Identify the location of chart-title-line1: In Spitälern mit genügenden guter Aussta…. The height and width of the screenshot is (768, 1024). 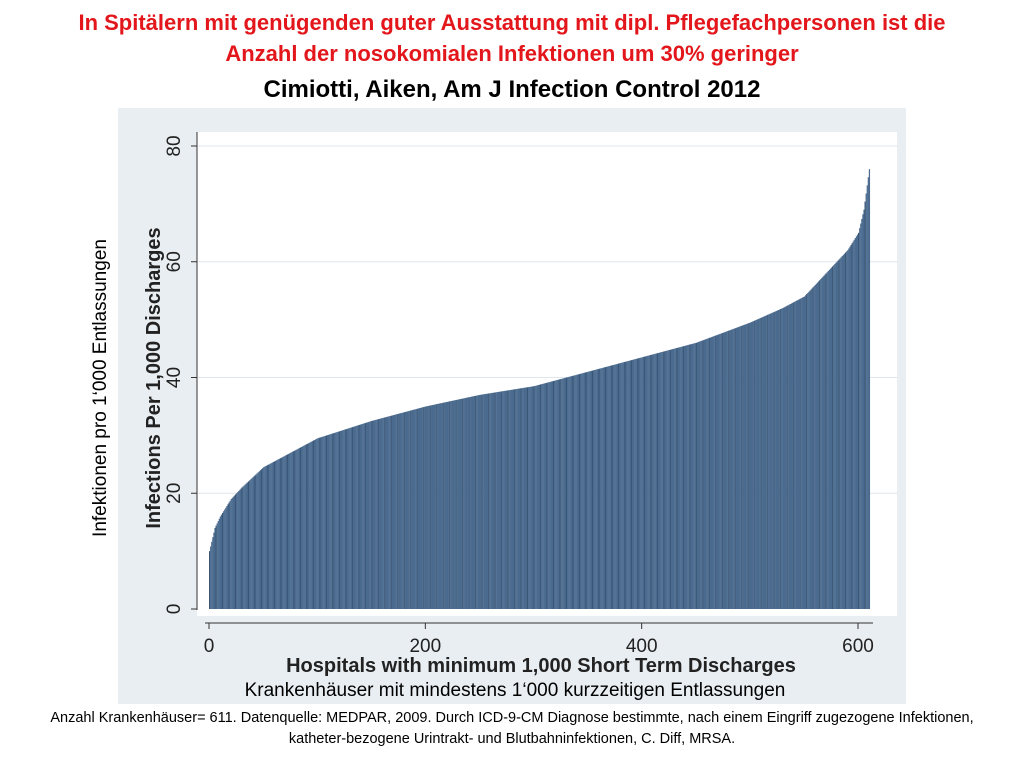
(512, 22).